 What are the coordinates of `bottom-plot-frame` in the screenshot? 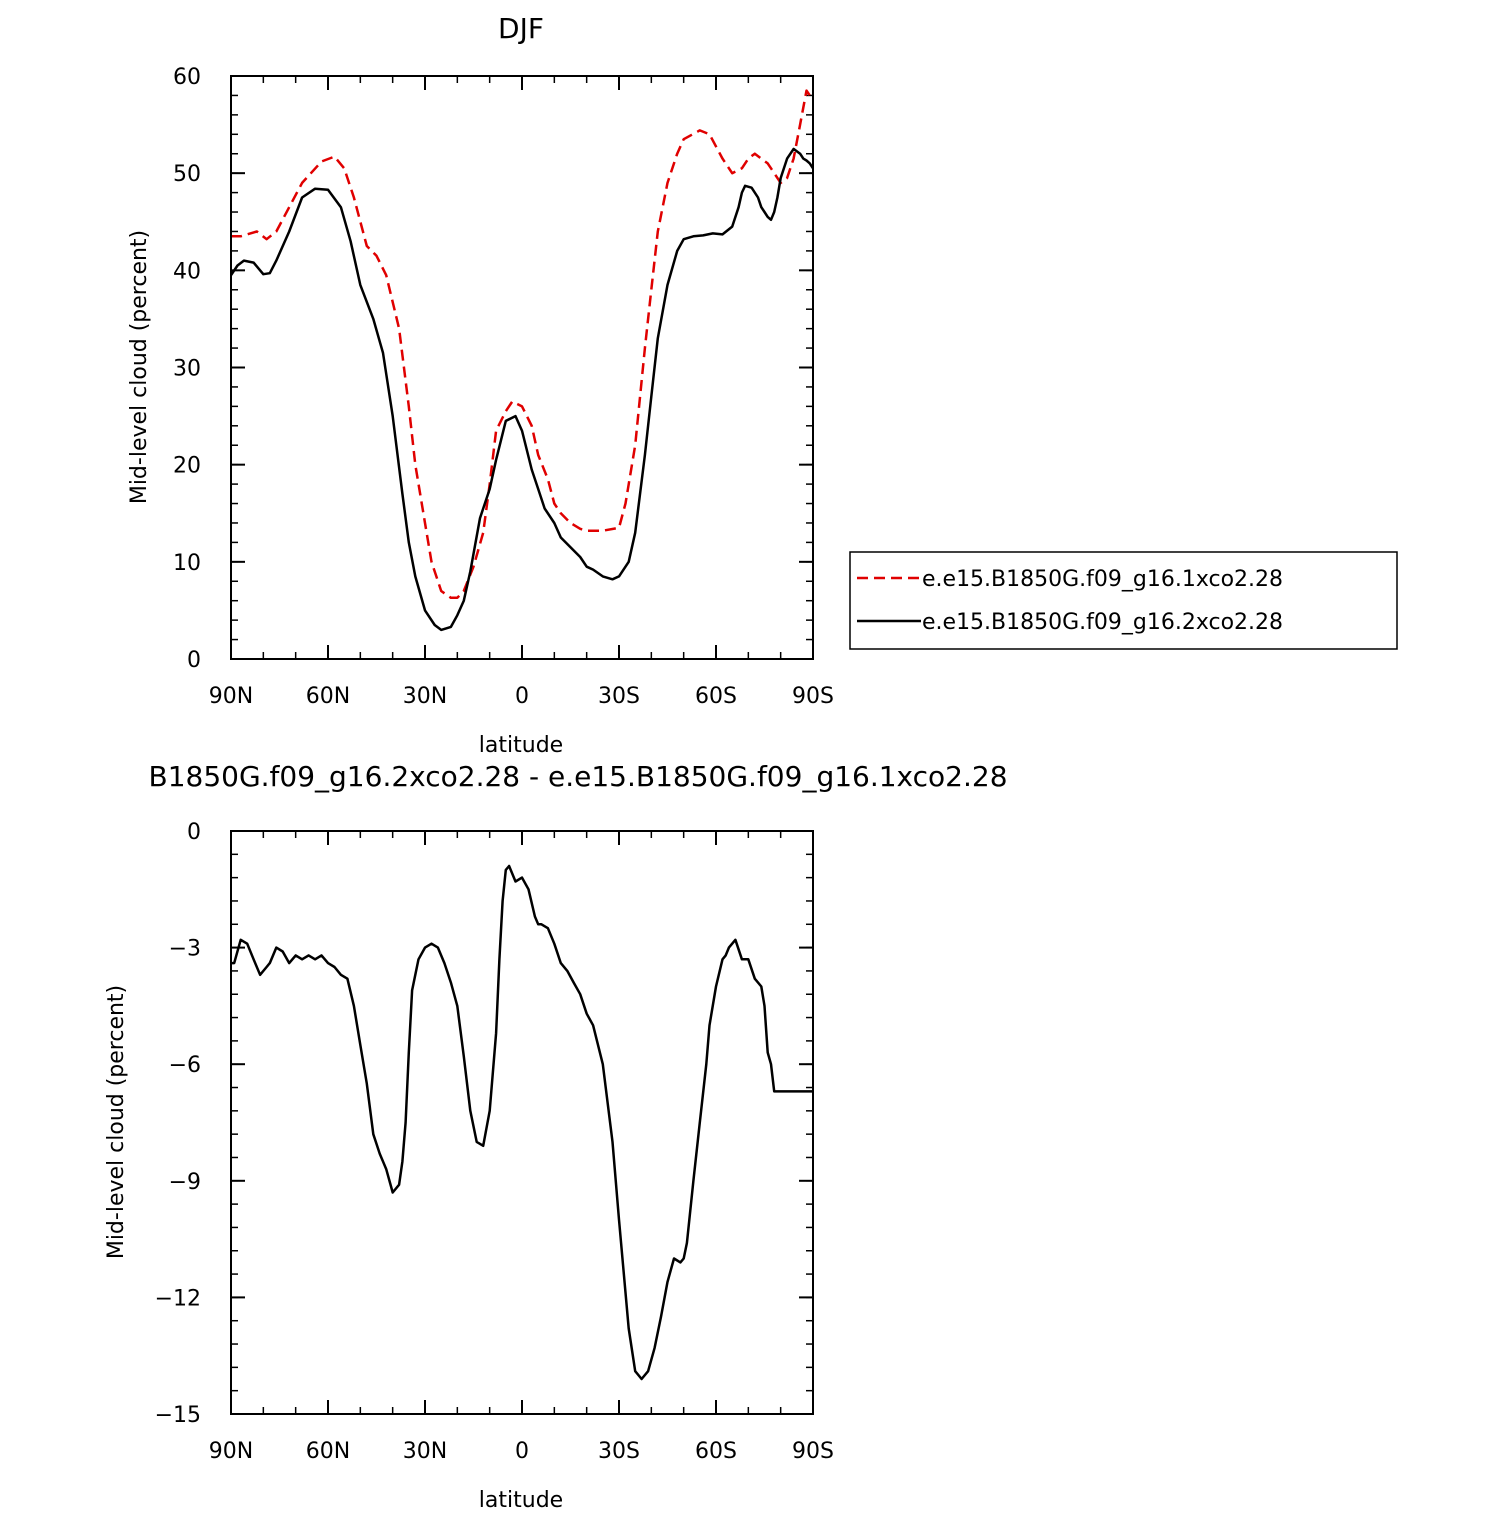 It's located at (522, 1122).